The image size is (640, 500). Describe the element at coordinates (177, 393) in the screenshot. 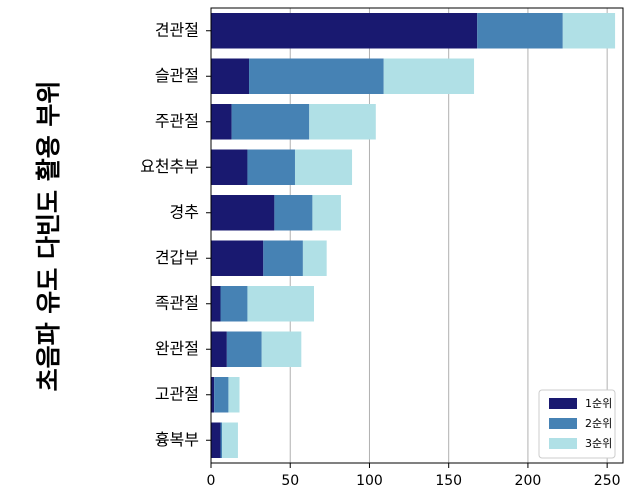

I see `category-label: 고관절` at that location.